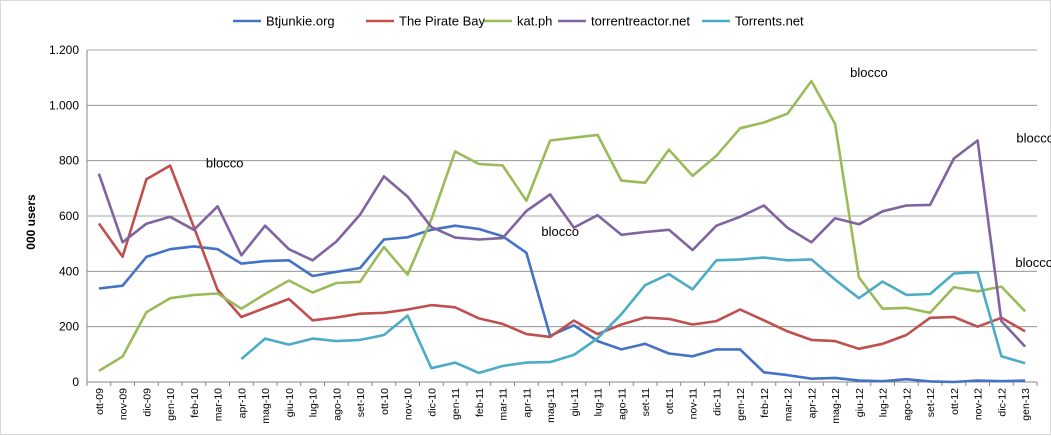  Describe the element at coordinates (242, 403) in the screenshot. I see `x-tick-label: apr-10` at that location.